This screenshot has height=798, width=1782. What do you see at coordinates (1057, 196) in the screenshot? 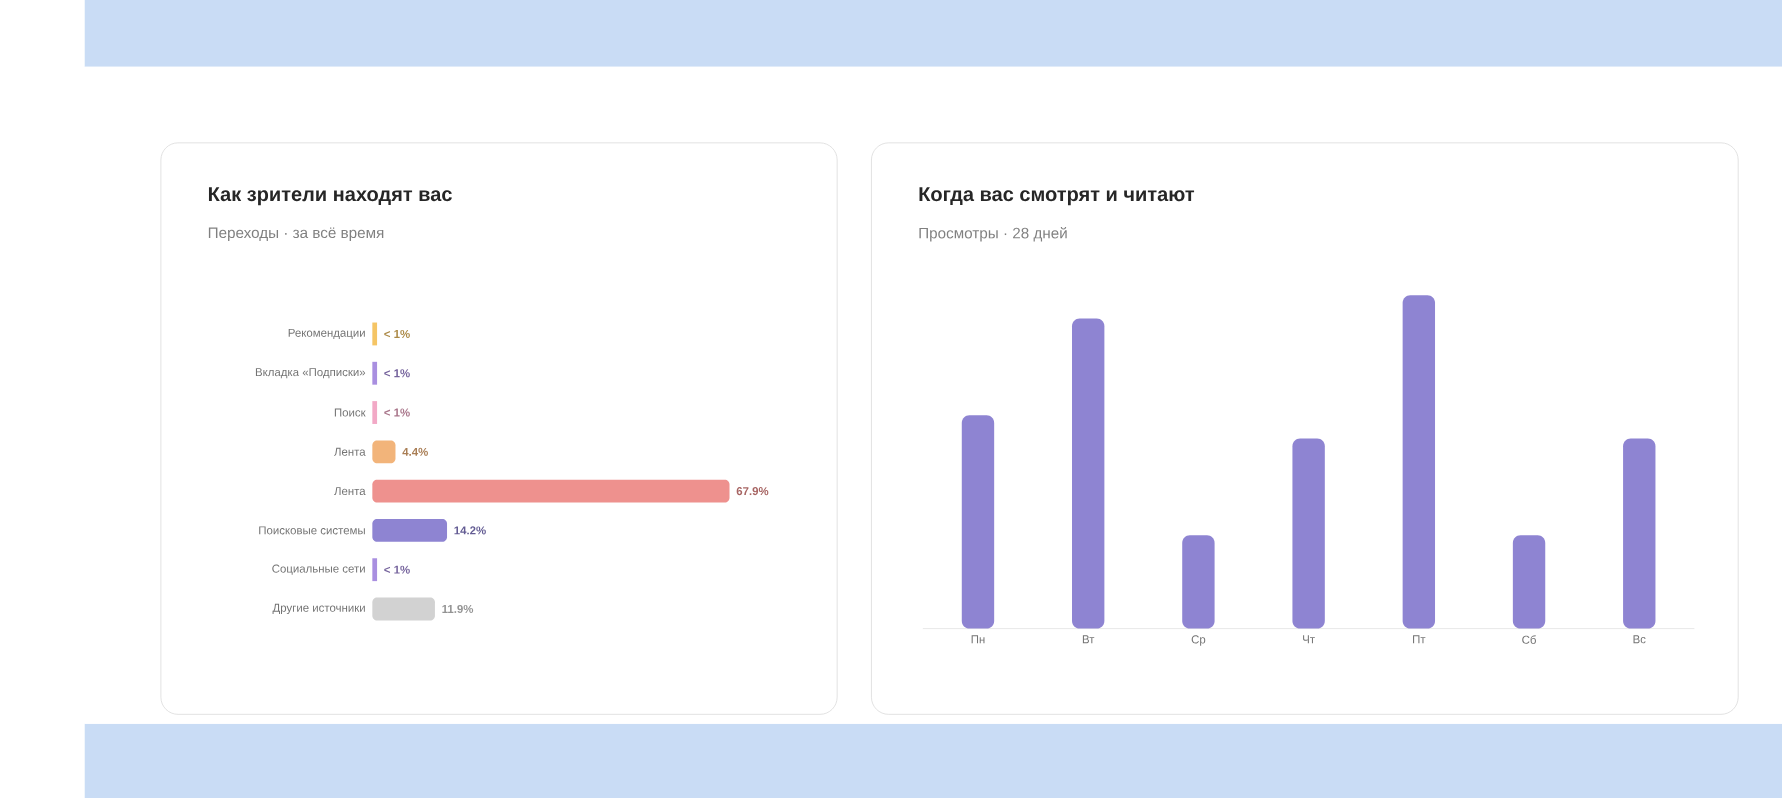
I see `chart-title: Когда вас смотрят и читают` at bounding box center [1057, 196].